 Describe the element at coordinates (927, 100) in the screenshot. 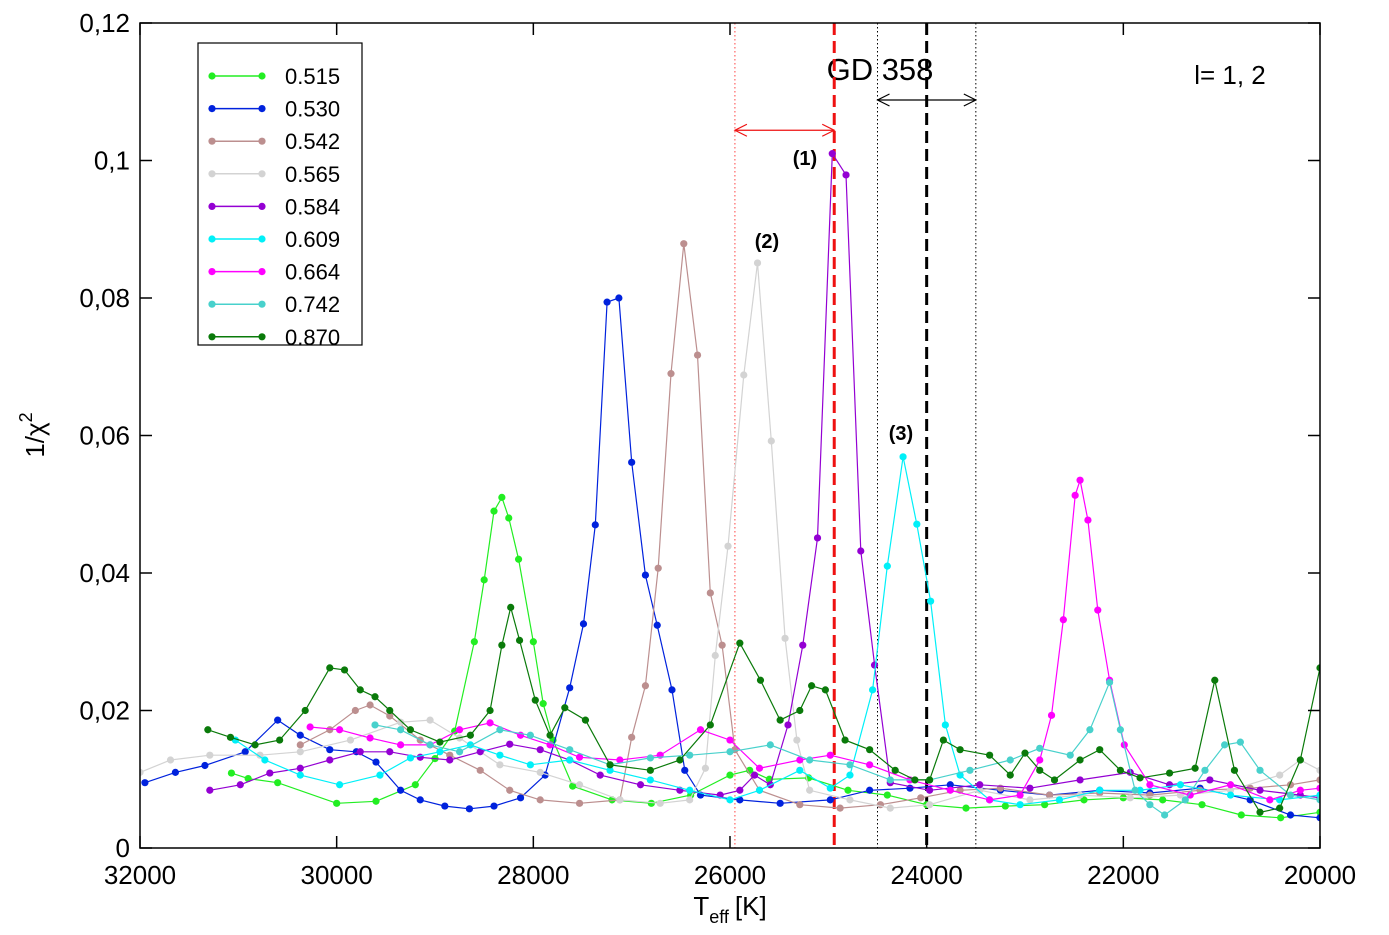

I see `arrow-head` at that location.